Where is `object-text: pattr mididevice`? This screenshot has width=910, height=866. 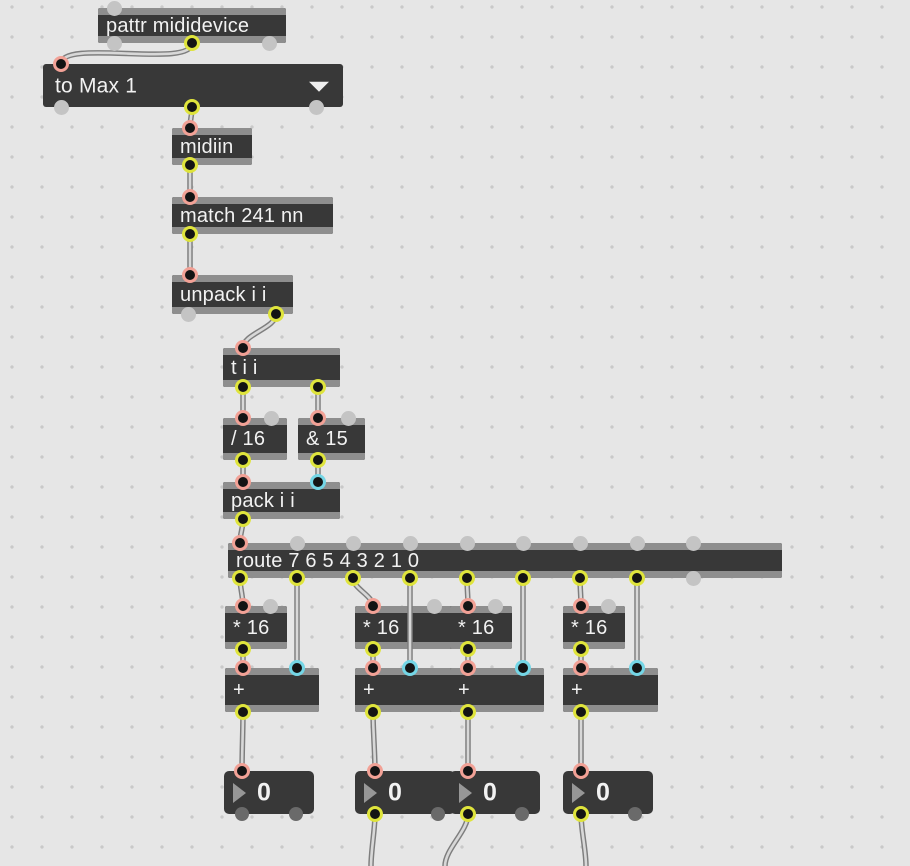
object-text: pattr mididevice is located at coordinates (178, 25).